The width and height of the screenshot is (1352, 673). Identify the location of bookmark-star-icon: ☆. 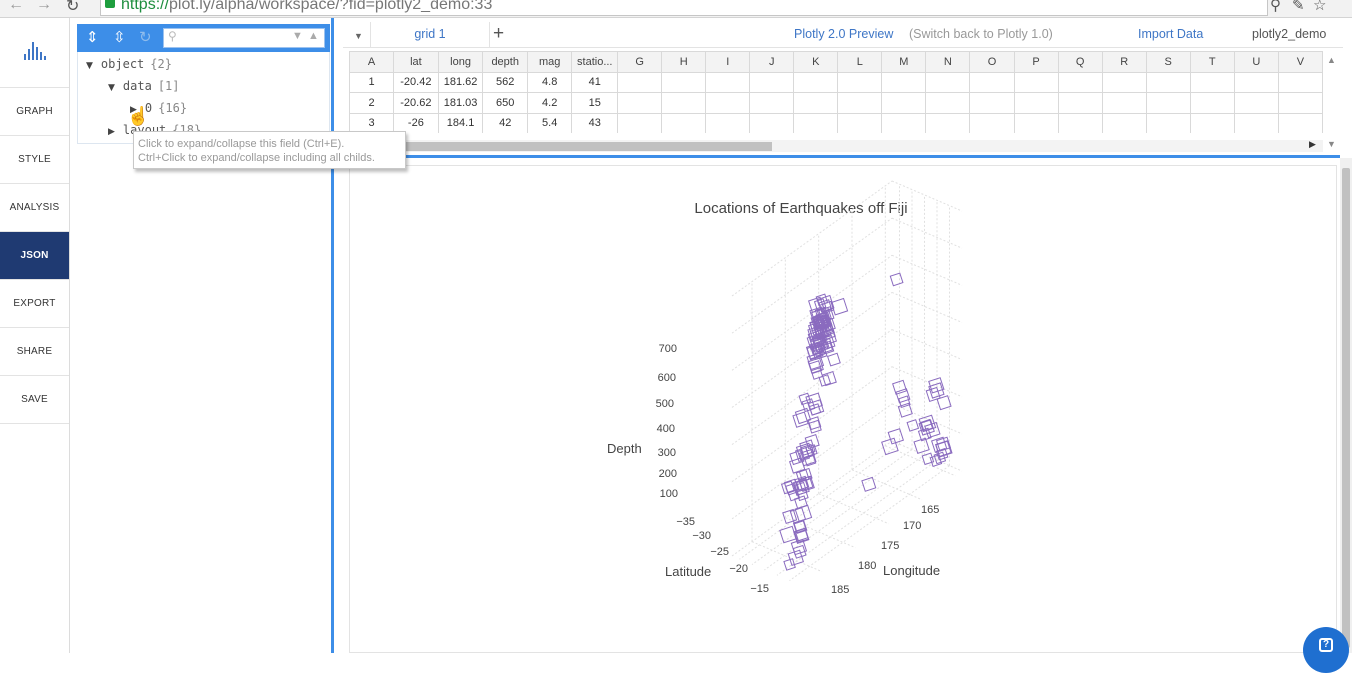
(1320, 7).